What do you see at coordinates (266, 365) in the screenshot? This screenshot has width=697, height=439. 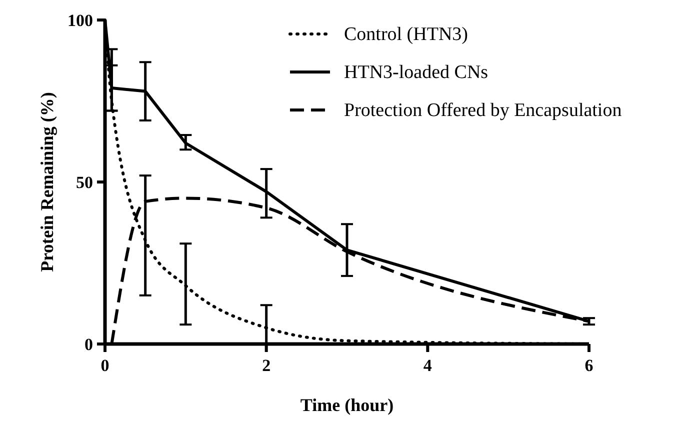 I see `x-tick-label: 2` at bounding box center [266, 365].